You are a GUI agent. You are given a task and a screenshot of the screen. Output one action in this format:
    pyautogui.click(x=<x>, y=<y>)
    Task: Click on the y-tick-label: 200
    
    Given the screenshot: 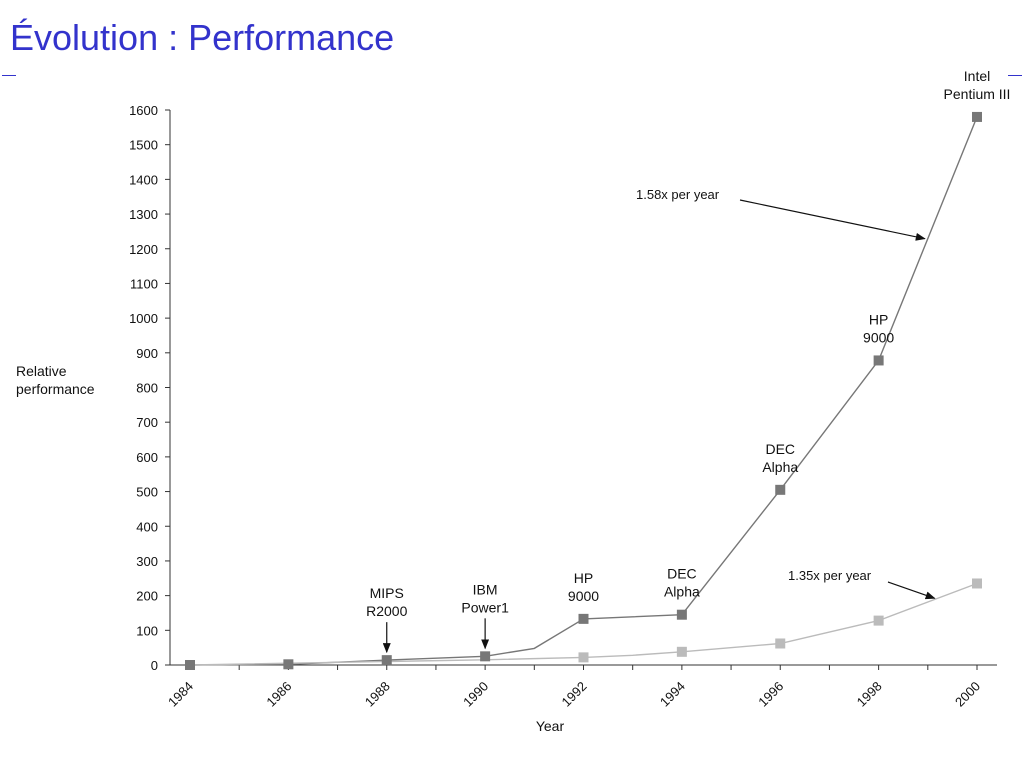 What is the action you would take?
    pyautogui.click(x=147, y=596)
    